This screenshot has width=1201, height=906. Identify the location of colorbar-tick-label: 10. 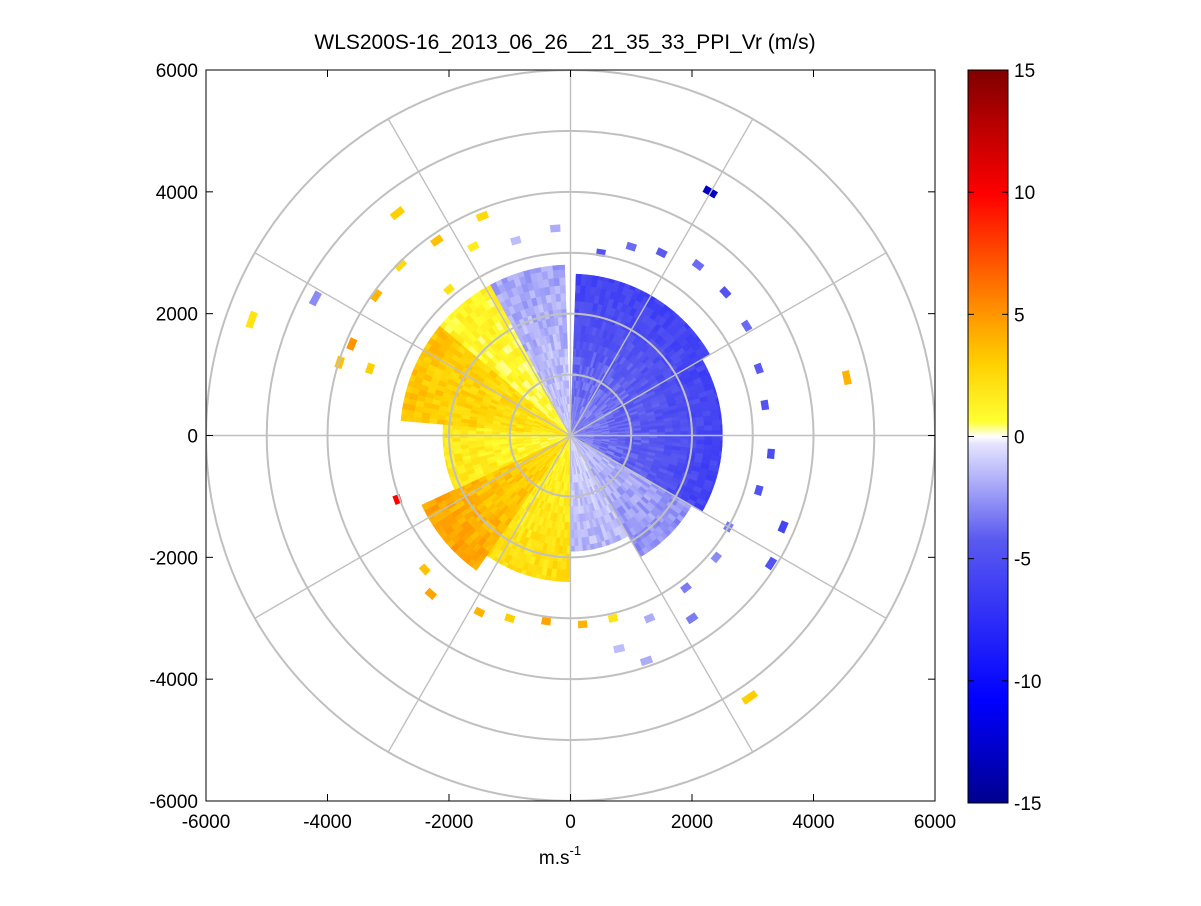
(1024, 193).